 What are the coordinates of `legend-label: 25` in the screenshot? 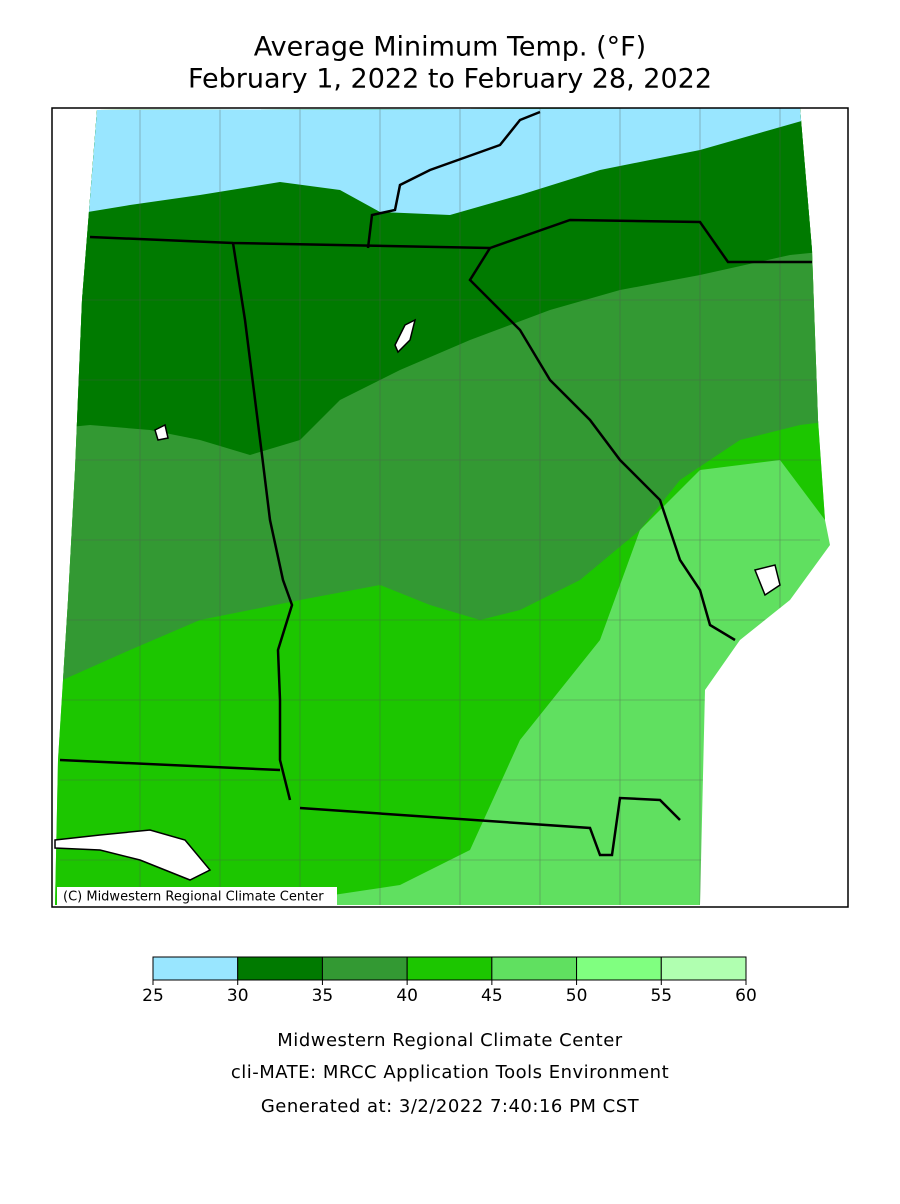 It's located at (153, 996).